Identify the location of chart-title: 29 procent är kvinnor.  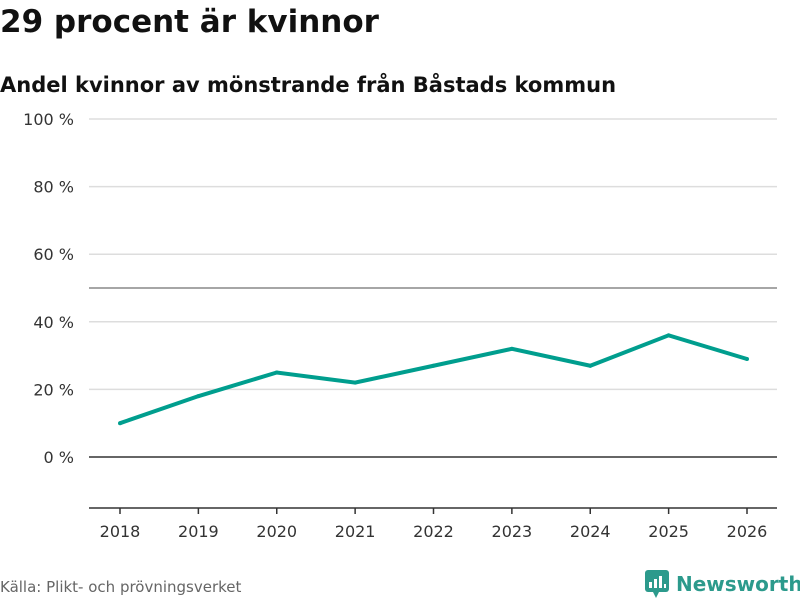
(189, 22).